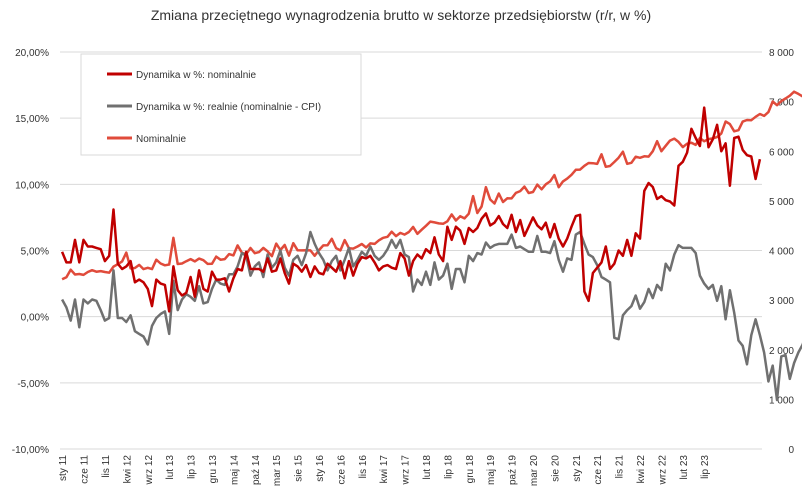 The height and width of the screenshot is (496, 802). I want to click on x-tick-label: cze 21, so click(598, 470).